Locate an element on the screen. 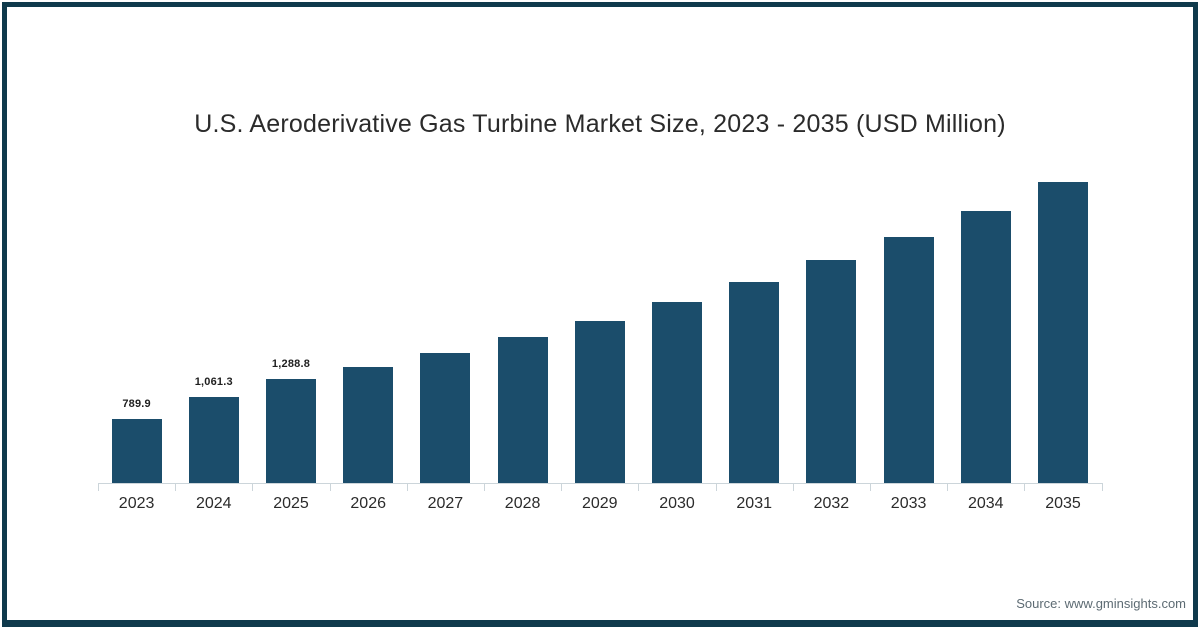  bar-2028 is located at coordinates (522, 410).